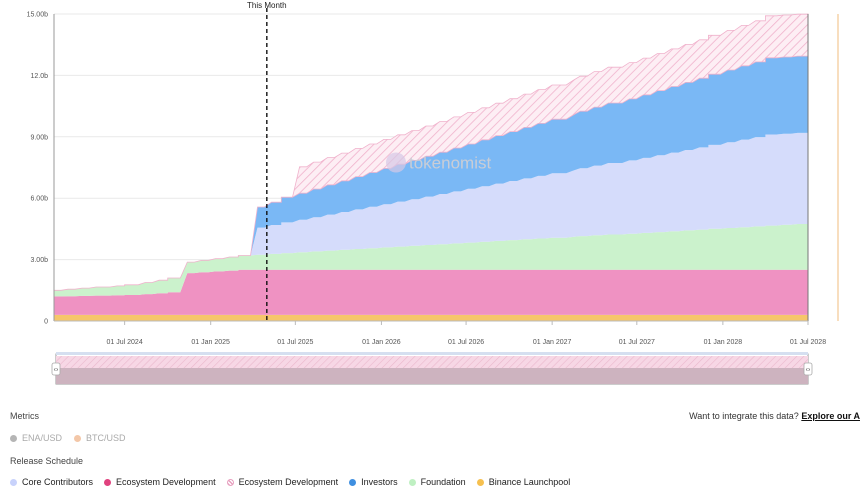 The image size is (860, 495). I want to click on legend-investors: Investors, so click(373, 482).